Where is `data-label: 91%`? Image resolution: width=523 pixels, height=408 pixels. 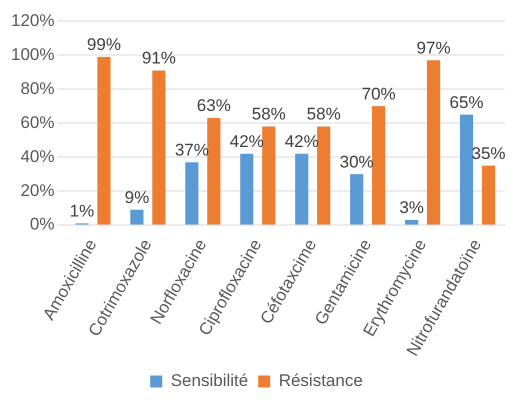 data-label: 91% is located at coordinates (159, 58).